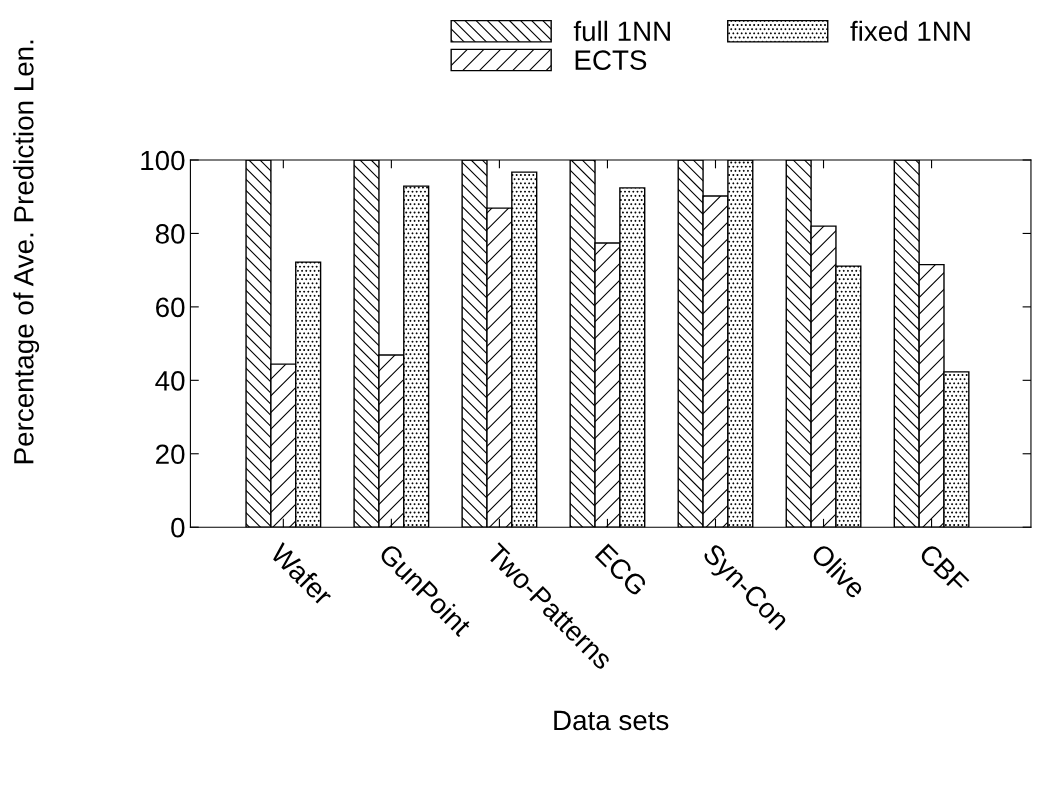 The image size is (1052, 800). Describe the element at coordinates (170, 380) in the screenshot. I see `y-tick-label: 40` at that location.